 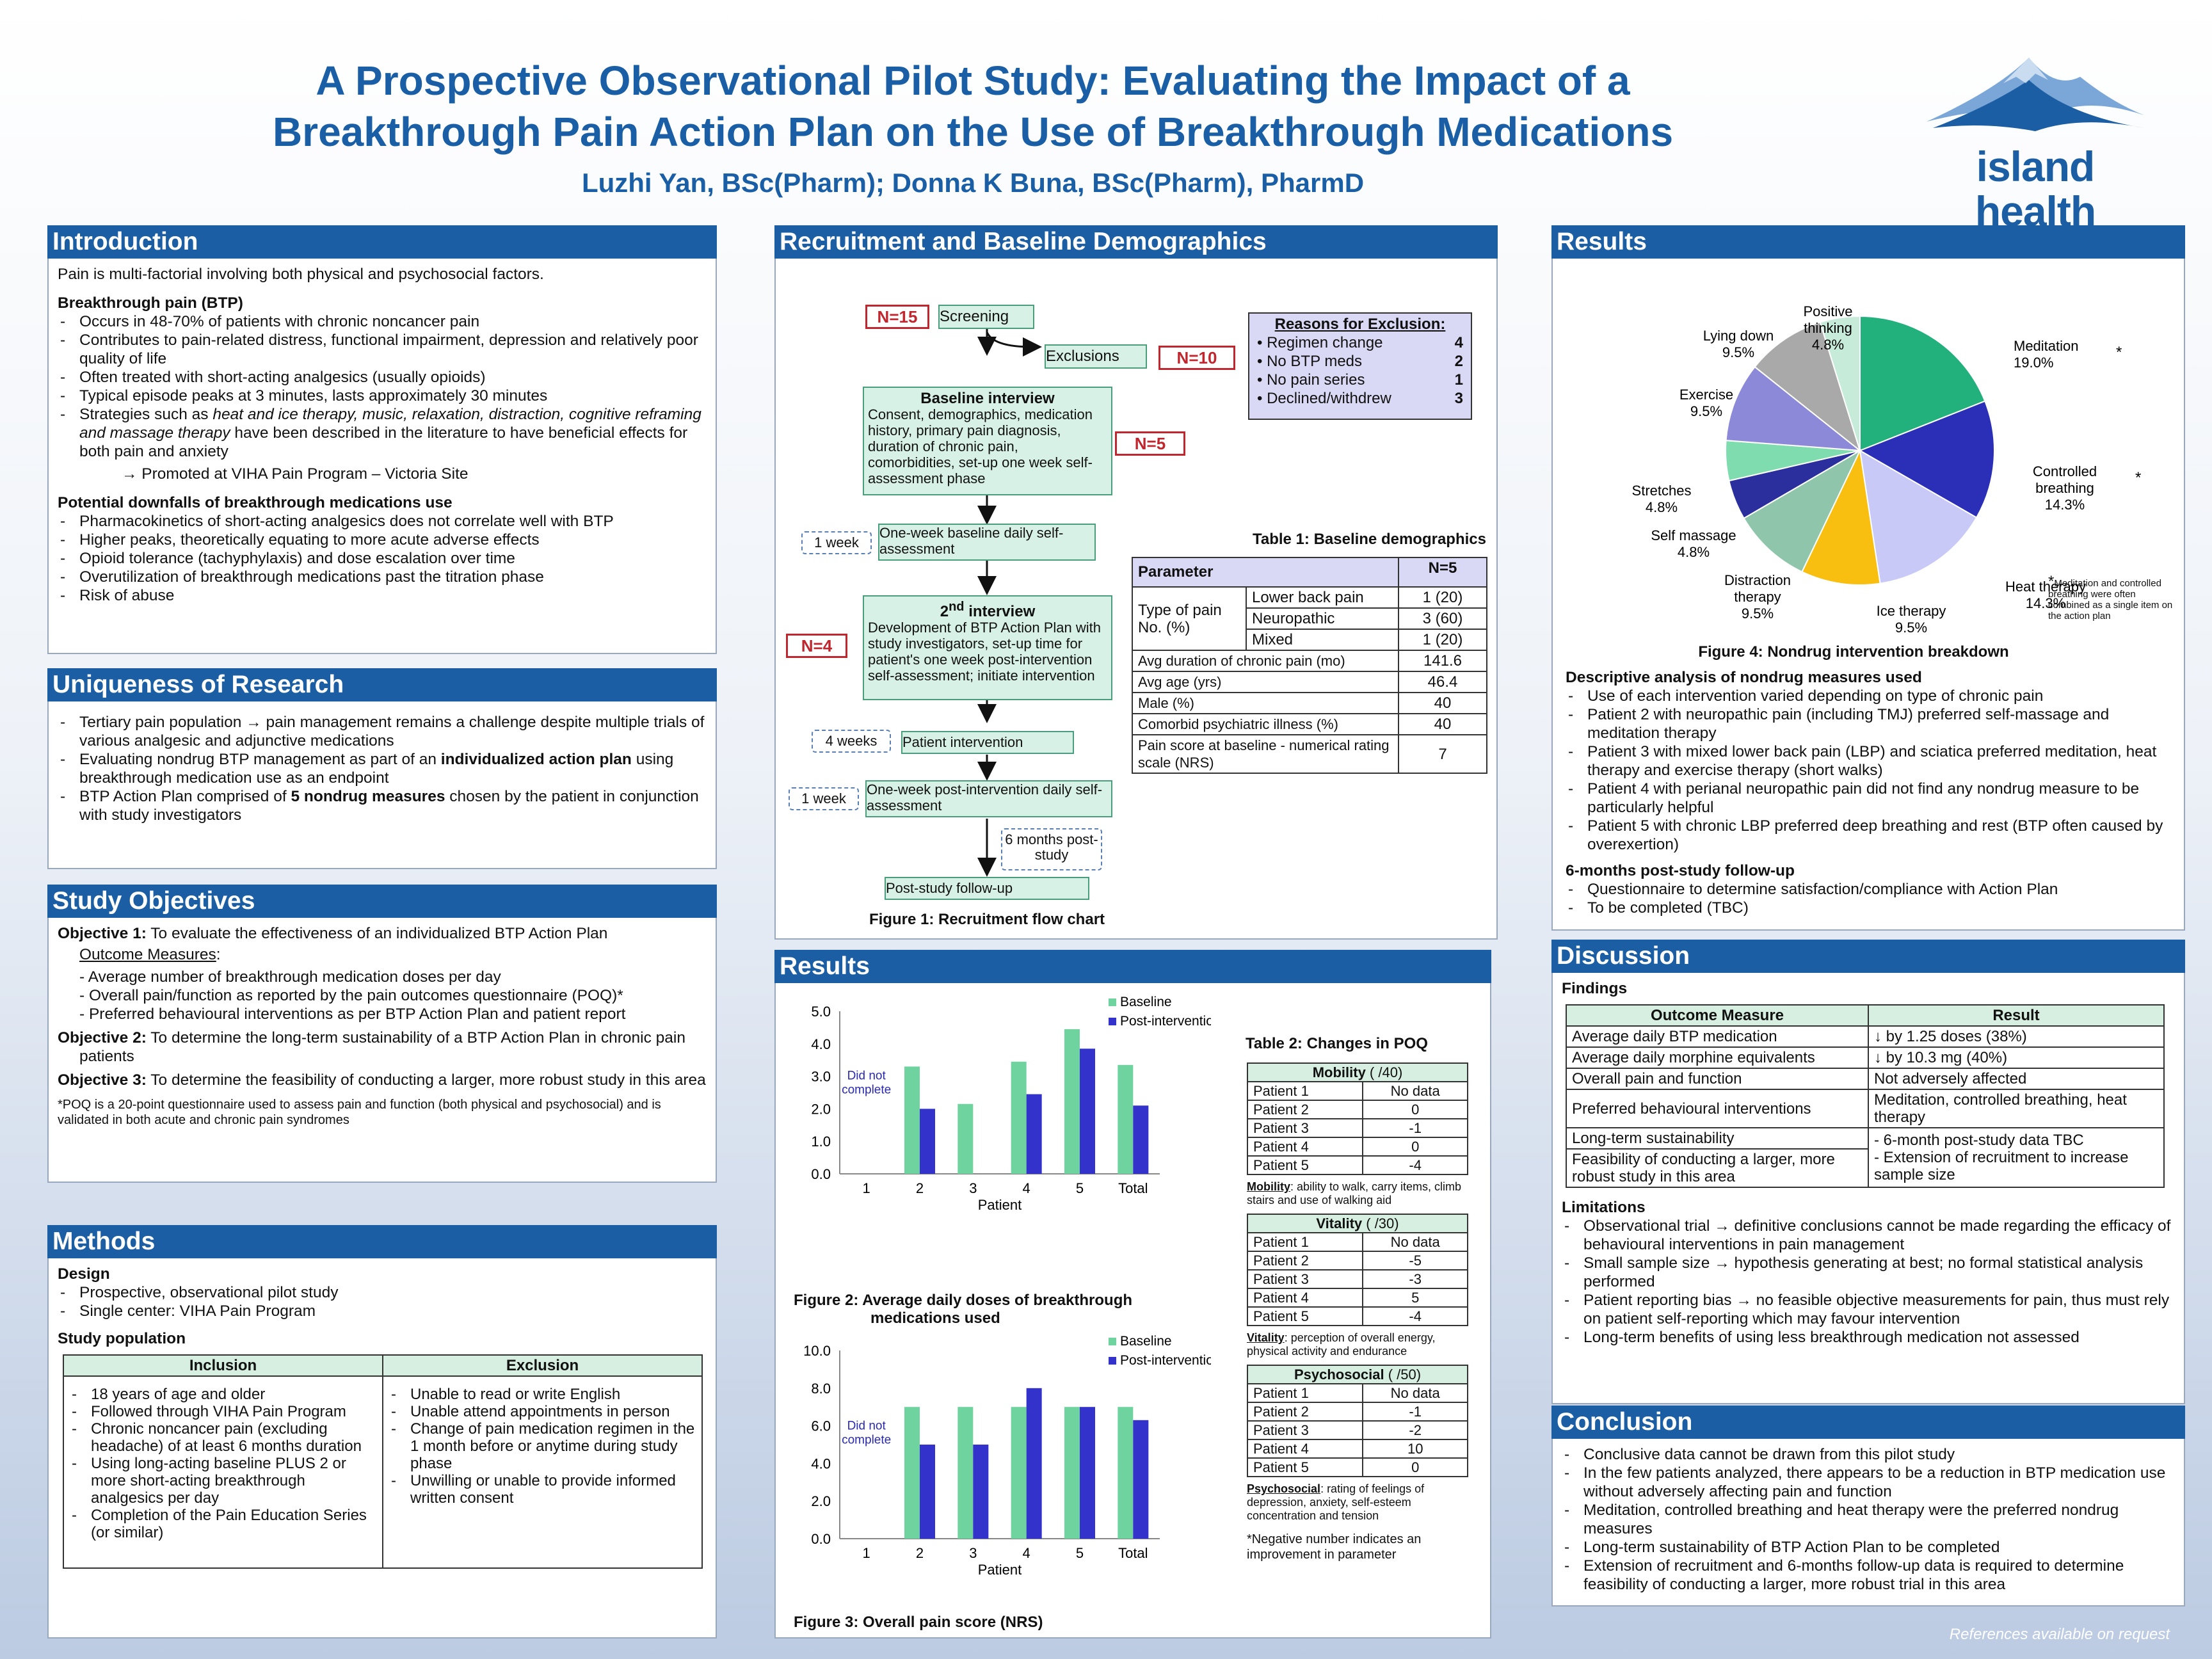 I want to click on patient-cell: Patient 3, so click(x=1305, y=1279).